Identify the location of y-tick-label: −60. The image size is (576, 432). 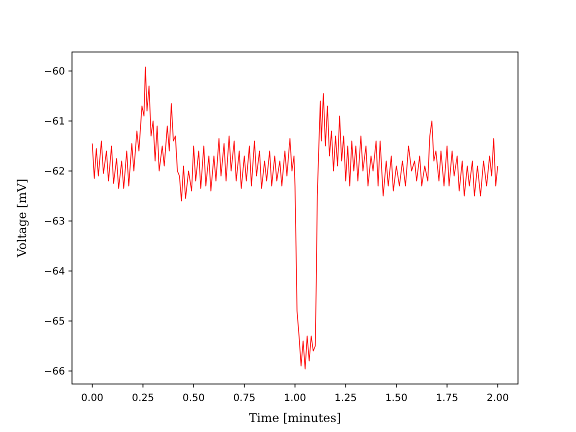
(54, 72).